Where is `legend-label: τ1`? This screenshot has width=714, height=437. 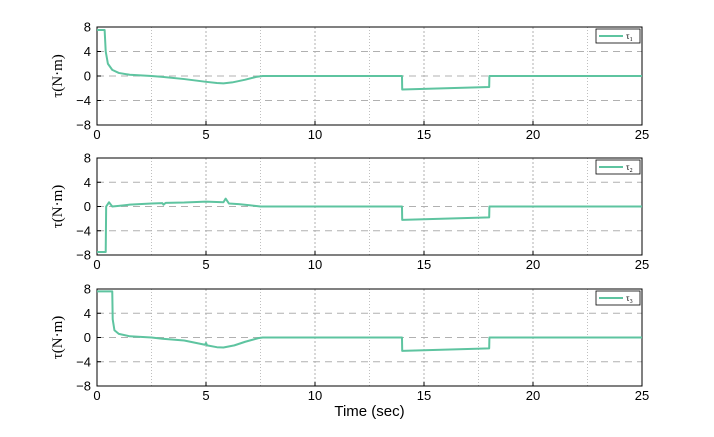 legend-label: τ1 is located at coordinates (629, 37).